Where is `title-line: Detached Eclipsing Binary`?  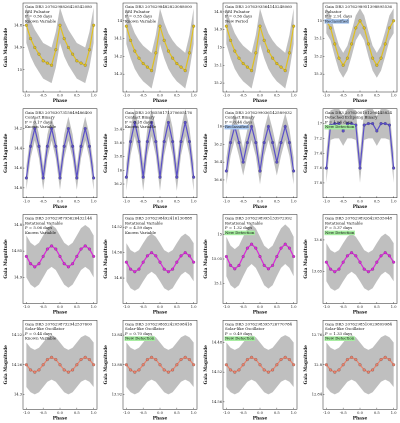 title-line: Detached Eclipsing Binary is located at coordinates (351, 117).